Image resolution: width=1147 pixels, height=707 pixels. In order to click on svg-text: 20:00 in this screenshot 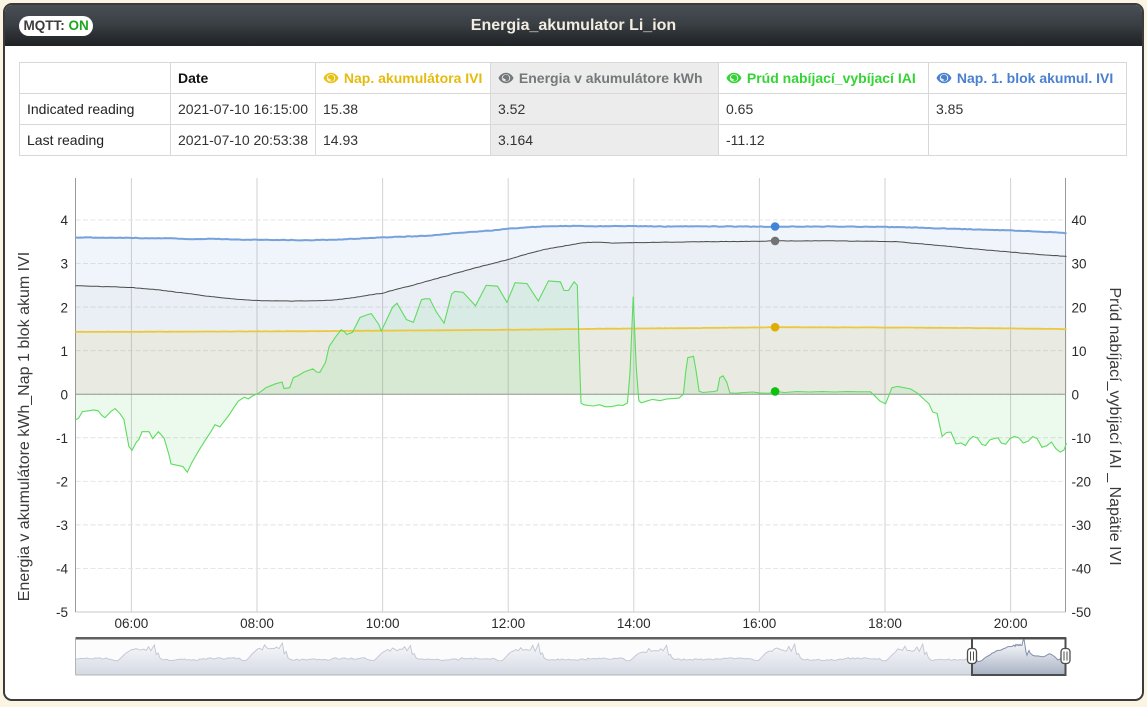, I will do `click(1011, 623)`.